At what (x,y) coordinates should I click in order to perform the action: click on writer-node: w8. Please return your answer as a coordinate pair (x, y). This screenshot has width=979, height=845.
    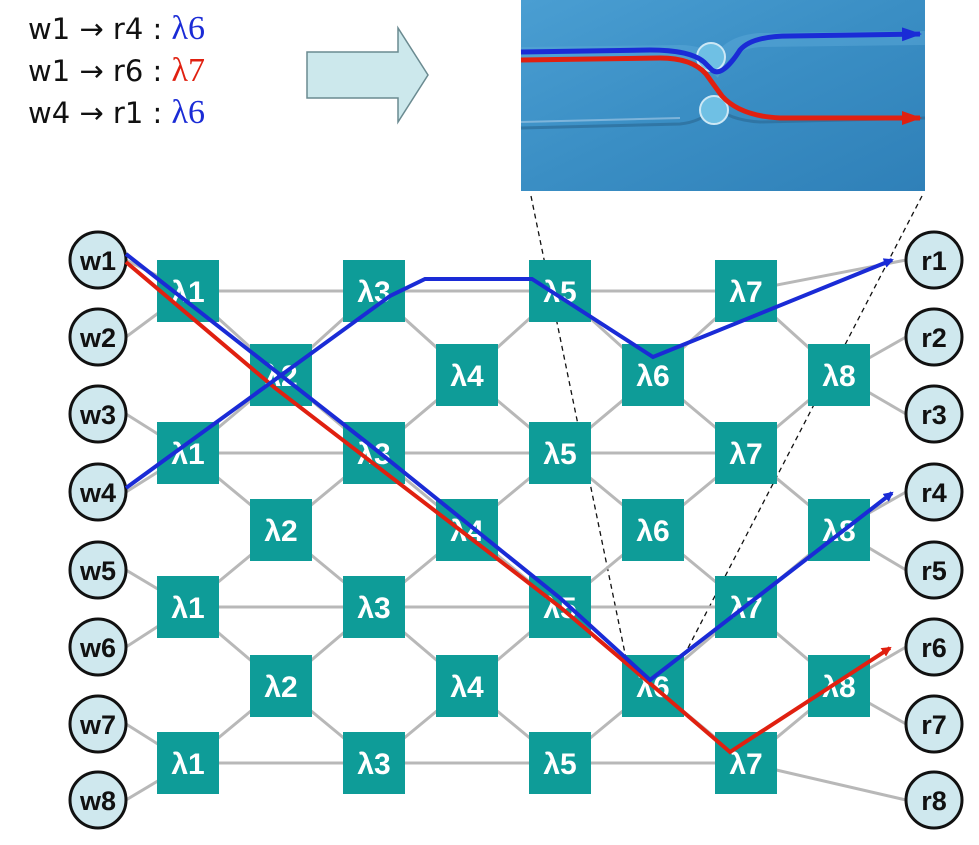
    Looking at the image, I should click on (98, 800).